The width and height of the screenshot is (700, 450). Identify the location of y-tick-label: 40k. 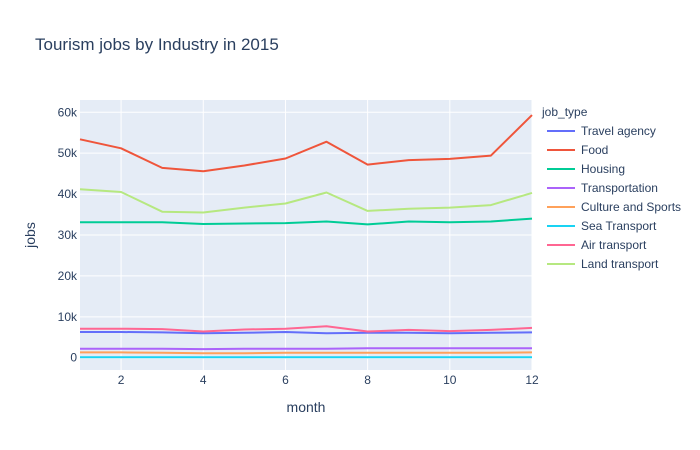
(68, 194).